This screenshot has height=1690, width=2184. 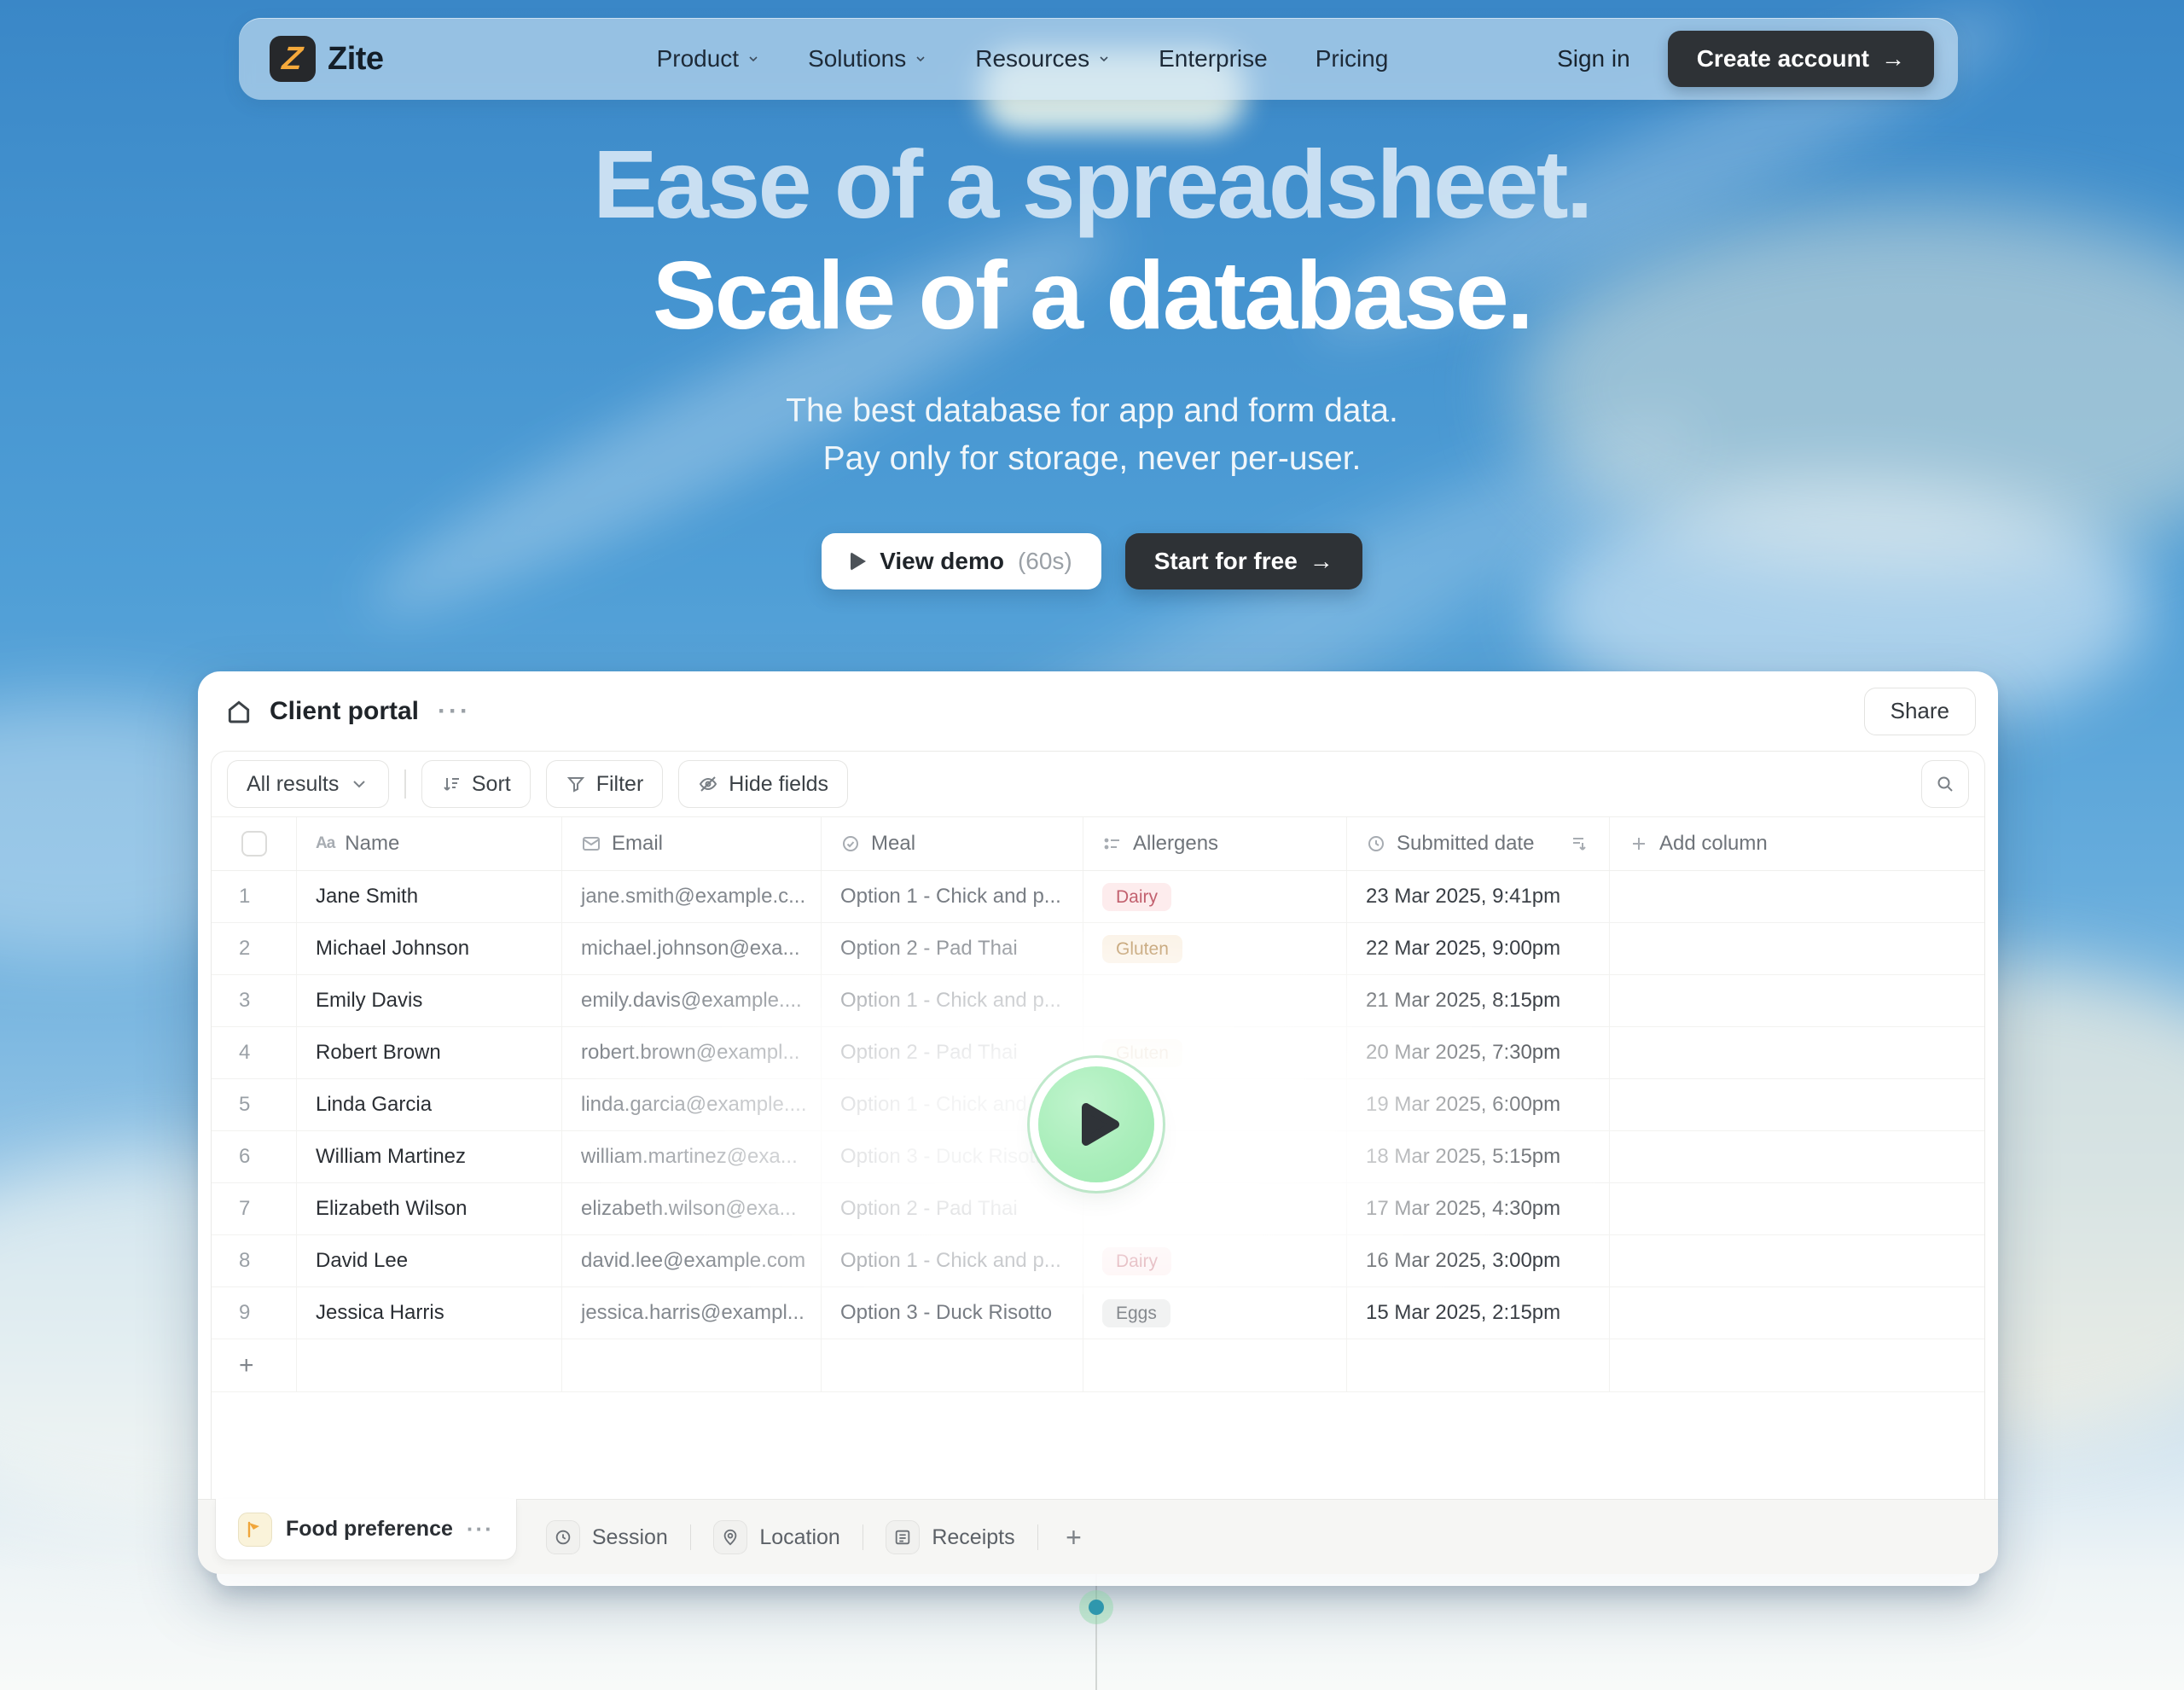 What do you see at coordinates (1098, 711) in the screenshot?
I see `app-header: Client portal ··· Share` at bounding box center [1098, 711].